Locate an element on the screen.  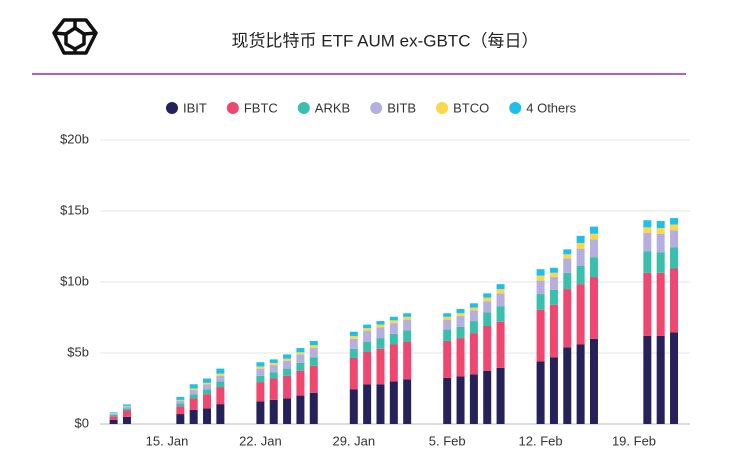
x-tick-label: 12. Feb is located at coordinates (541, 440).